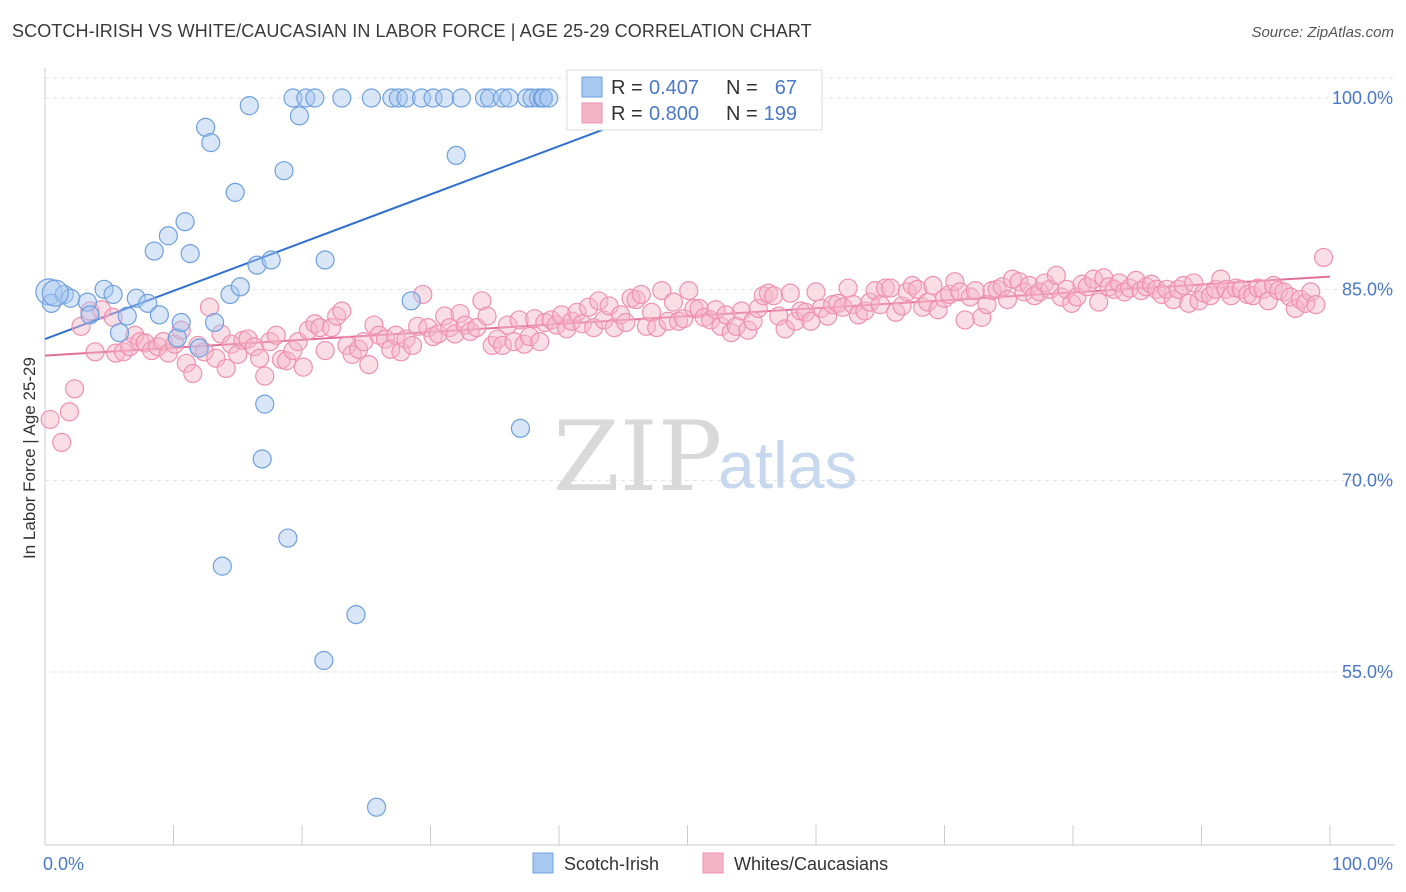 The image size is (1406, 892). Describe the element at coordinates (674, 88) in the screenshot. I see `legend-r-value-1: 0.407` at that location.